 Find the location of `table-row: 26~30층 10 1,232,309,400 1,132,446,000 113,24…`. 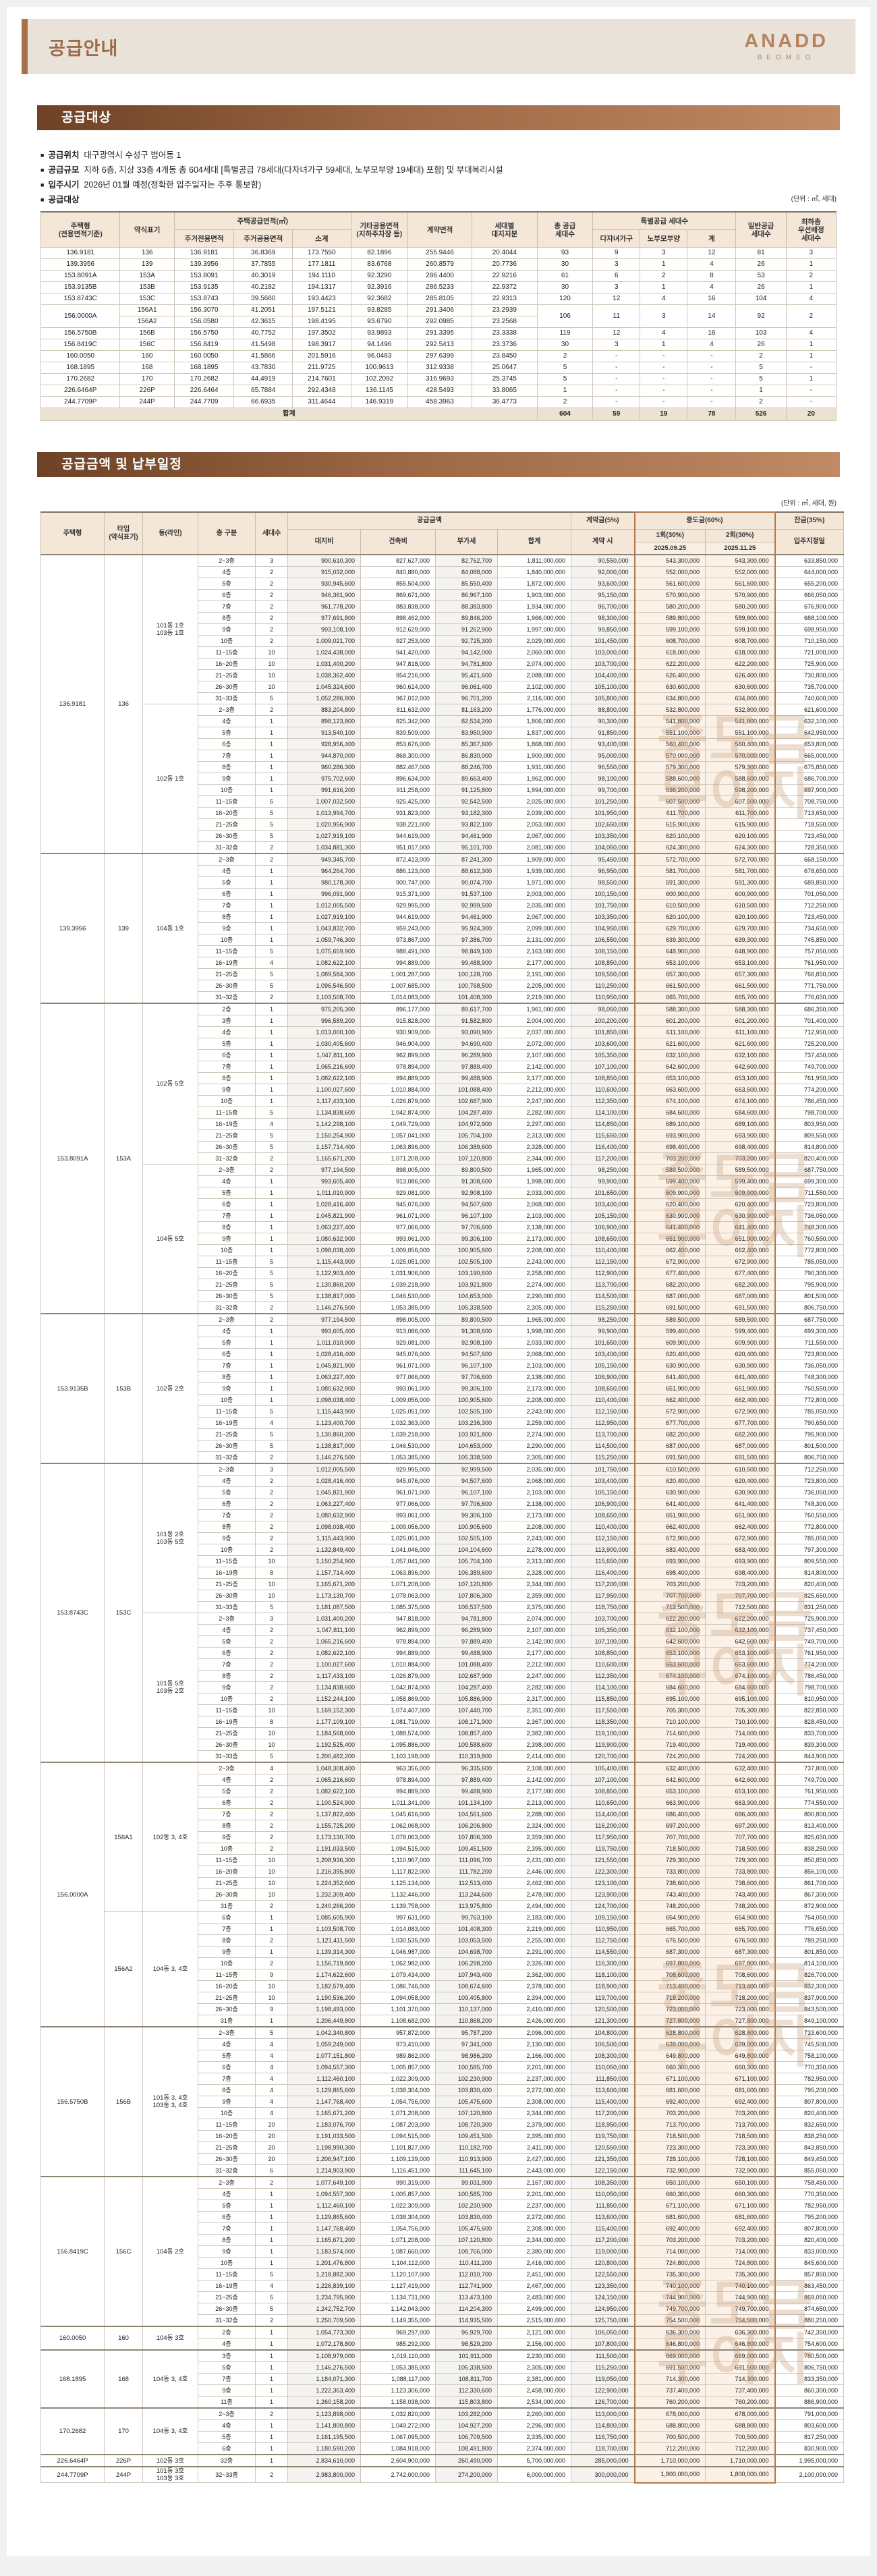

table-row: 26~30층 10 1,232,309,400 1,132,446,000 113,24… is located at coordinates (442, 1894).